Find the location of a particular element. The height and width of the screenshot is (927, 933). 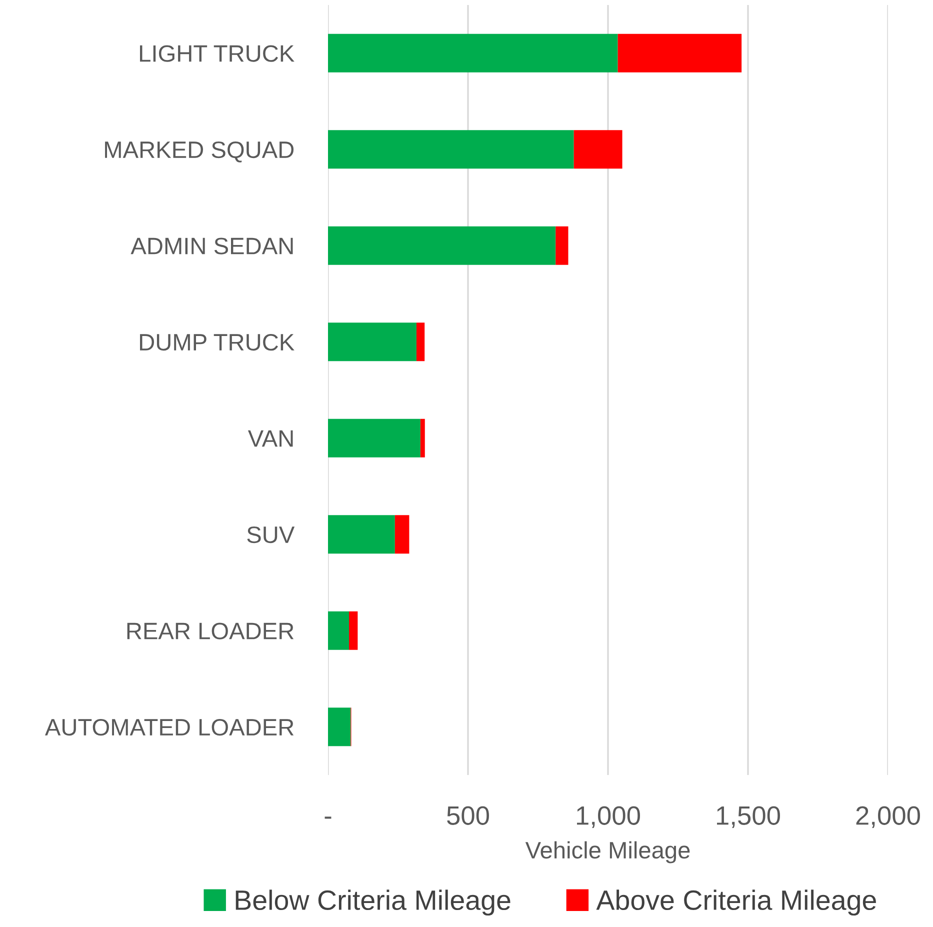

y-tick-label: MARKED SQUAD is located at coordinates (199, 151).